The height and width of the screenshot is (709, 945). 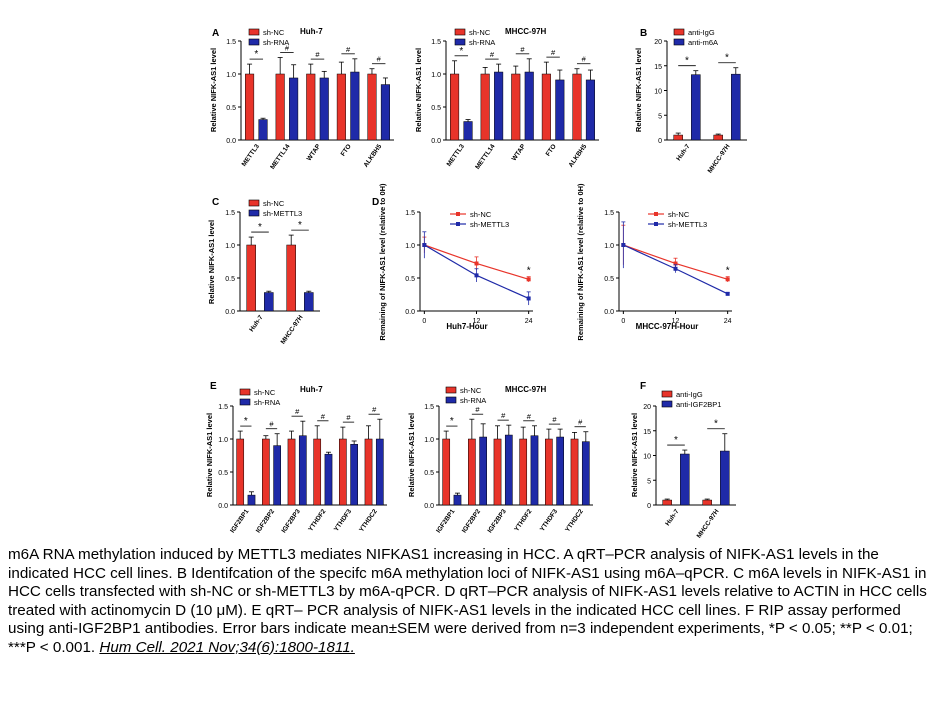 What do you see at coordinates (458, 214) in the screenshot?
I see `panel-d1-legend-marker` at bounding box center [458, 214].